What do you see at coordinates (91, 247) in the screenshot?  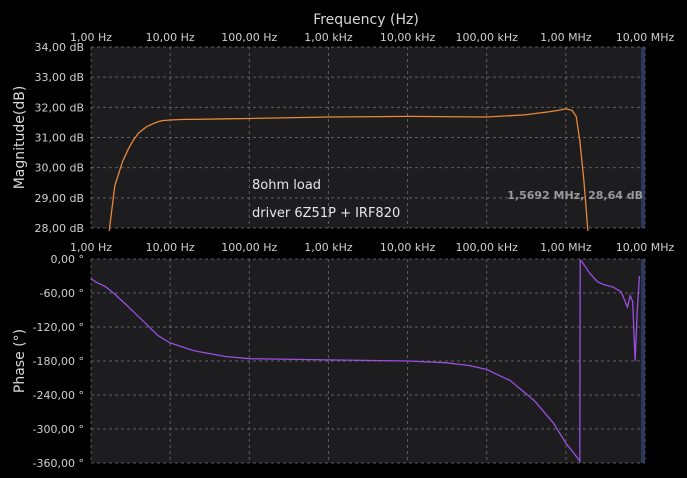 I see `phase-x-tick-label: 1,00 Hz` at bounding box center [91, 247].